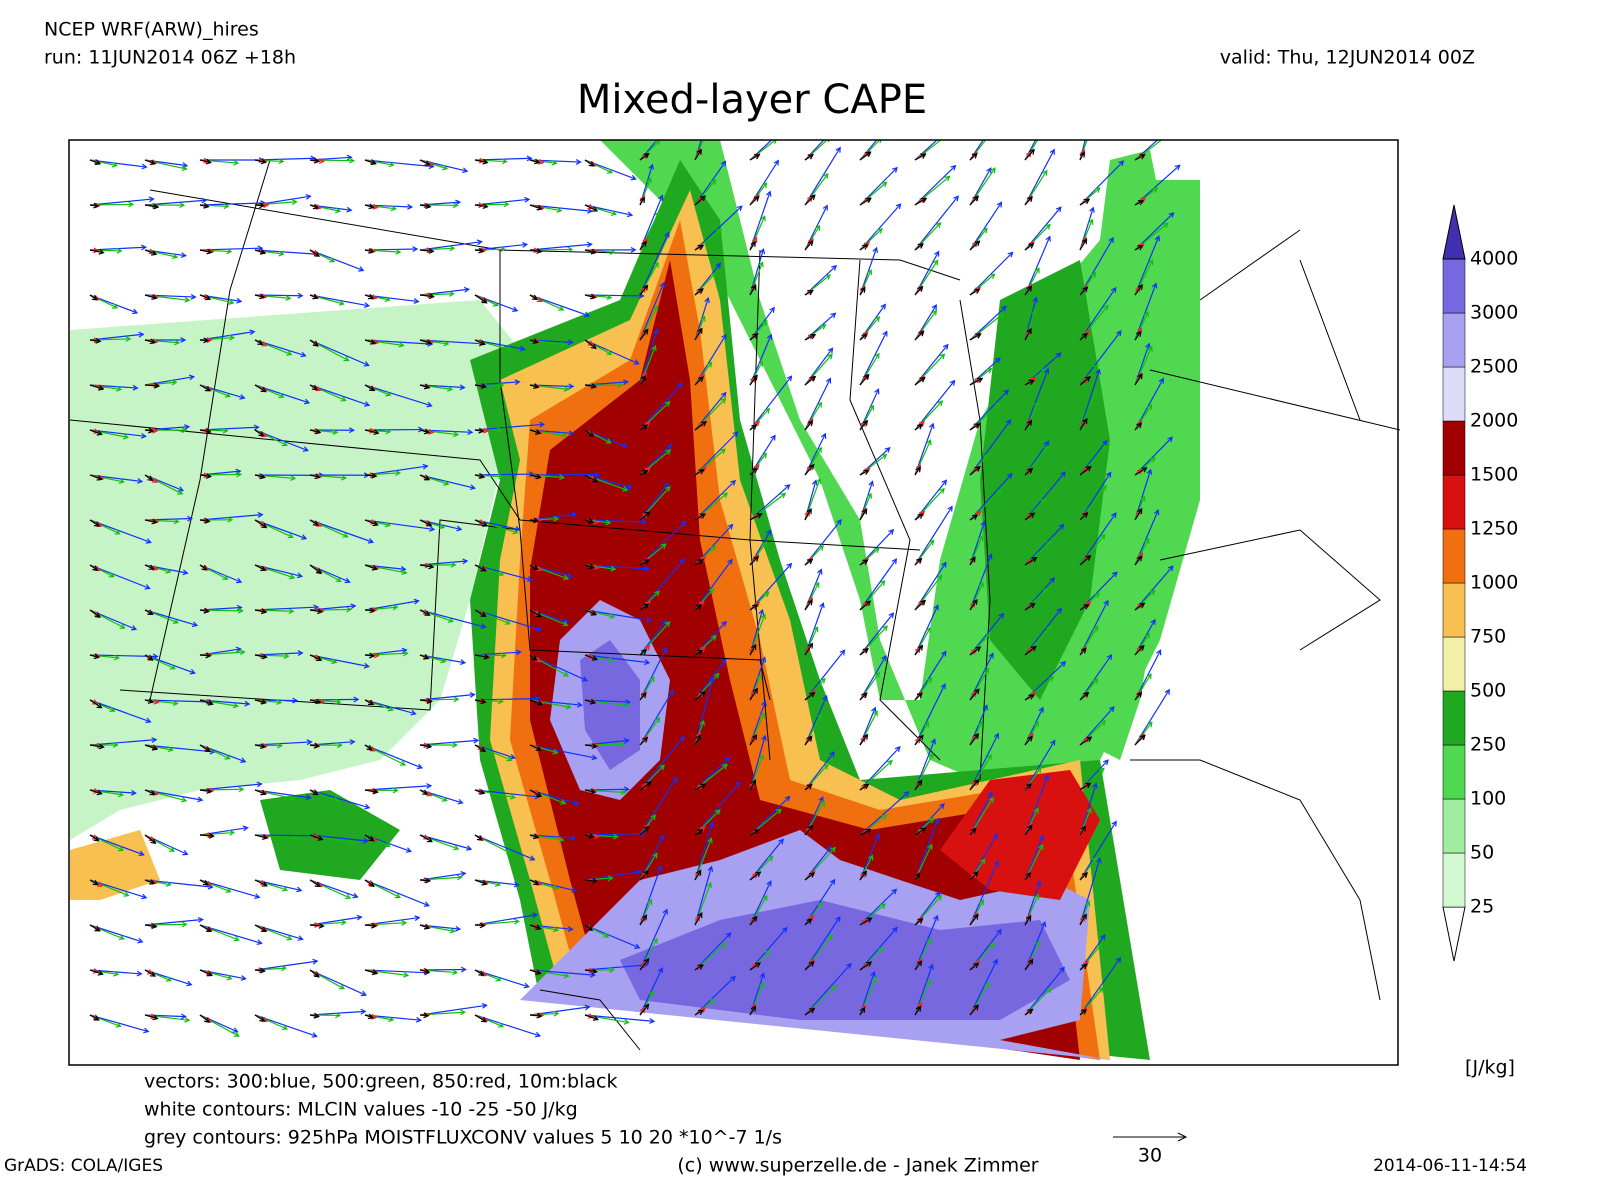 This screenshot has width=1600, height=1200. What do you see at coordinates (1347, 58) in the screenshot?
I see `valid-label: valid: Thu, 12JUN2014 00Z` at bounding box center [1347, 58].